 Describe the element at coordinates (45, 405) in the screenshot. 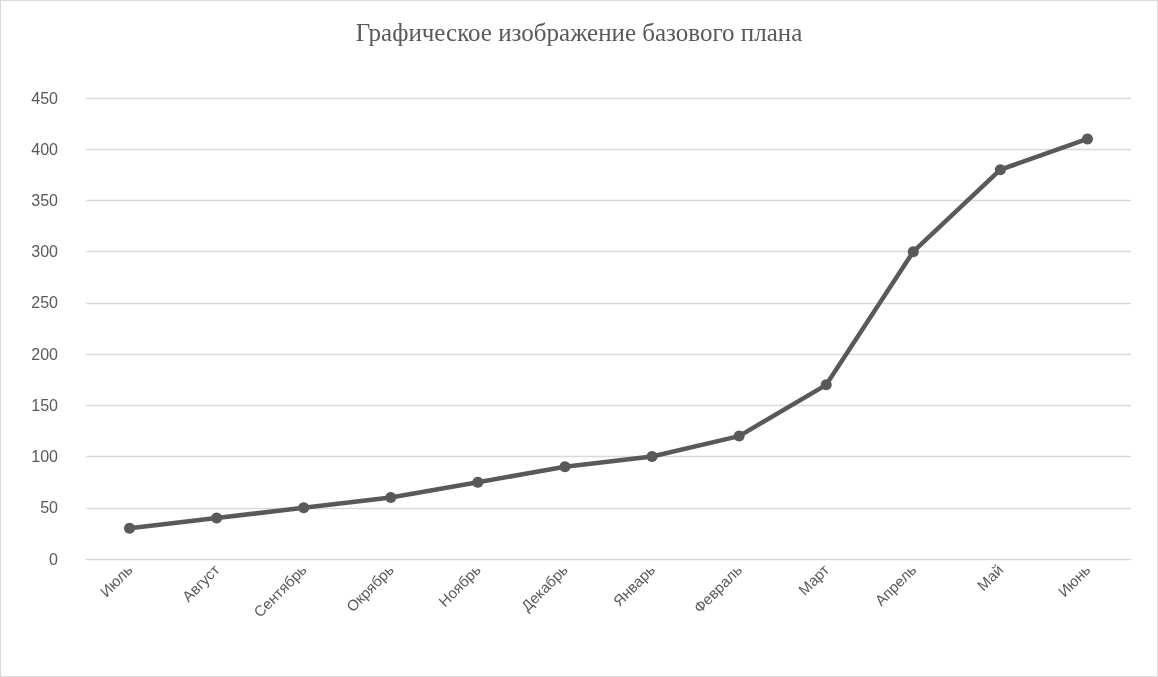

I see `y-tick-label: 150` at that location.